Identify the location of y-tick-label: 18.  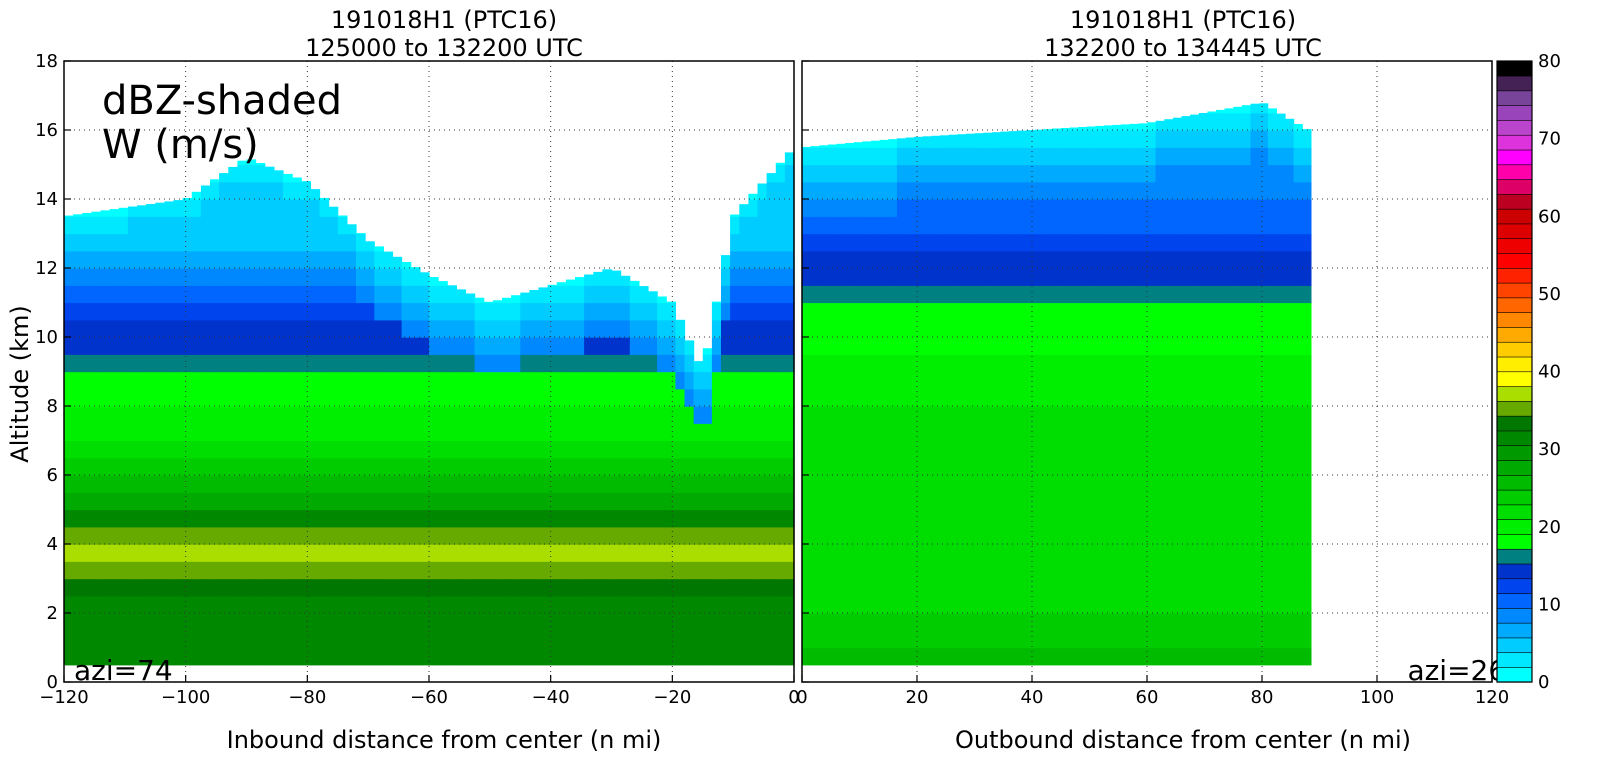
(46, 61).